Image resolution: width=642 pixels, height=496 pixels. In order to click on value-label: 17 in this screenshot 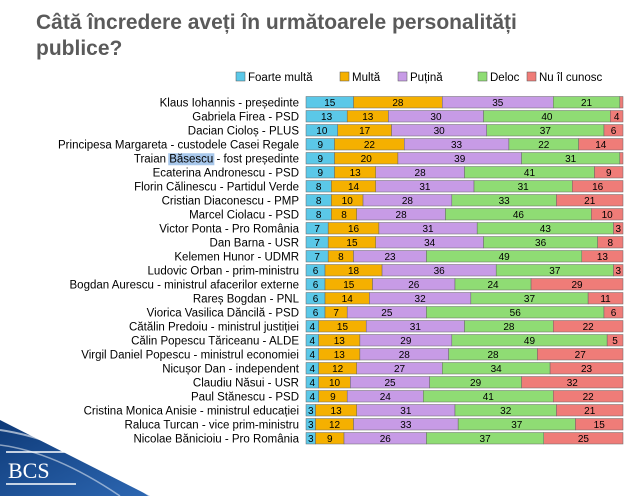, I will do `click(365, 131)`.